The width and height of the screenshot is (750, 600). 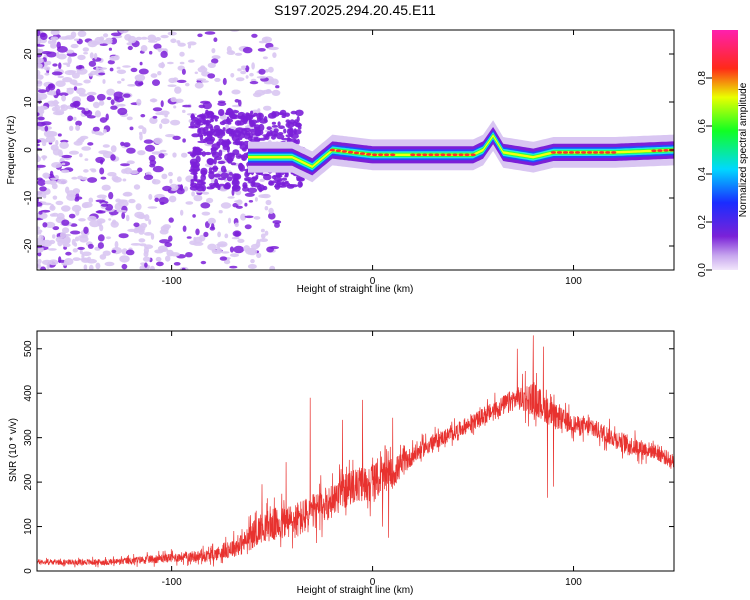 What do you see at coordinates (660, 150) in the screenshot?
I see `ridge-hot-spot` at bounding box center [660, 150].